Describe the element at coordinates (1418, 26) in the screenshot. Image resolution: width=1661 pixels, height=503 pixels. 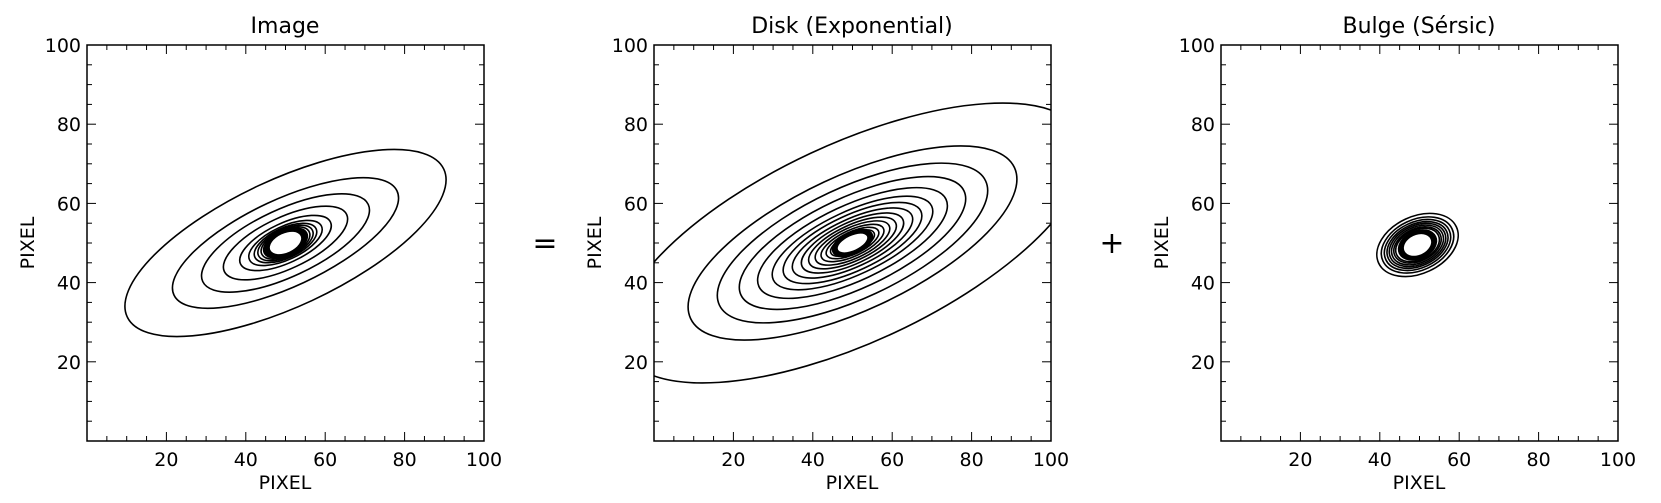
I see `panel-title: Bulge (Sérsic)` at that location.